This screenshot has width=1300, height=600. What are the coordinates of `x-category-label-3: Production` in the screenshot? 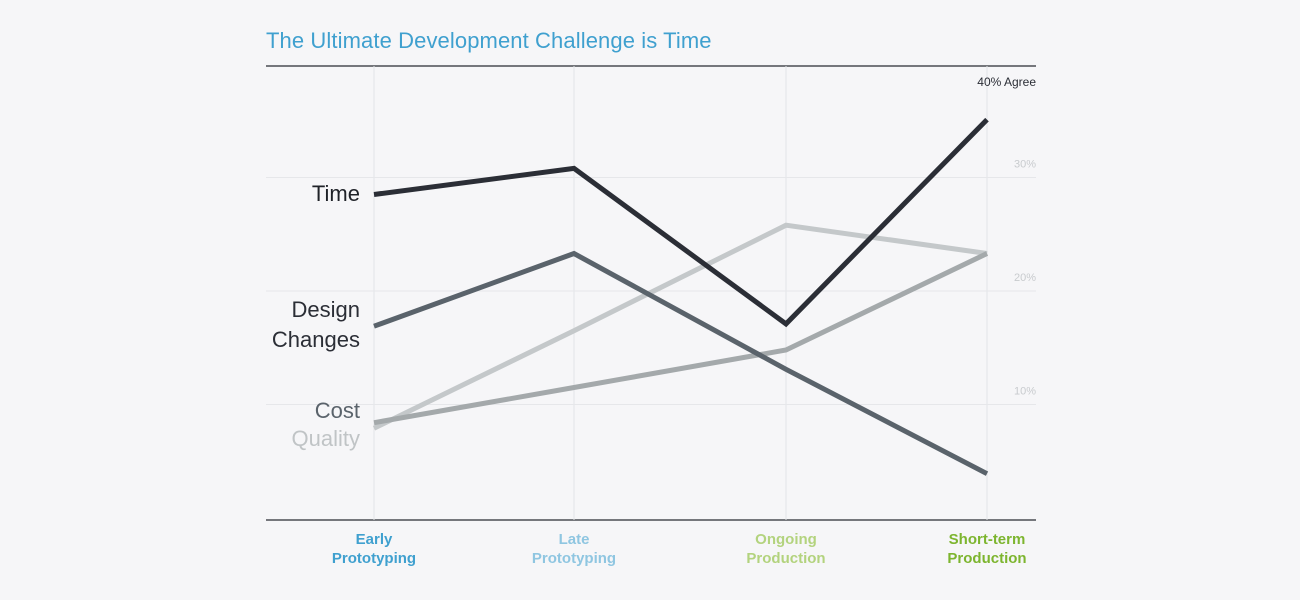 It's located at (986, 558).